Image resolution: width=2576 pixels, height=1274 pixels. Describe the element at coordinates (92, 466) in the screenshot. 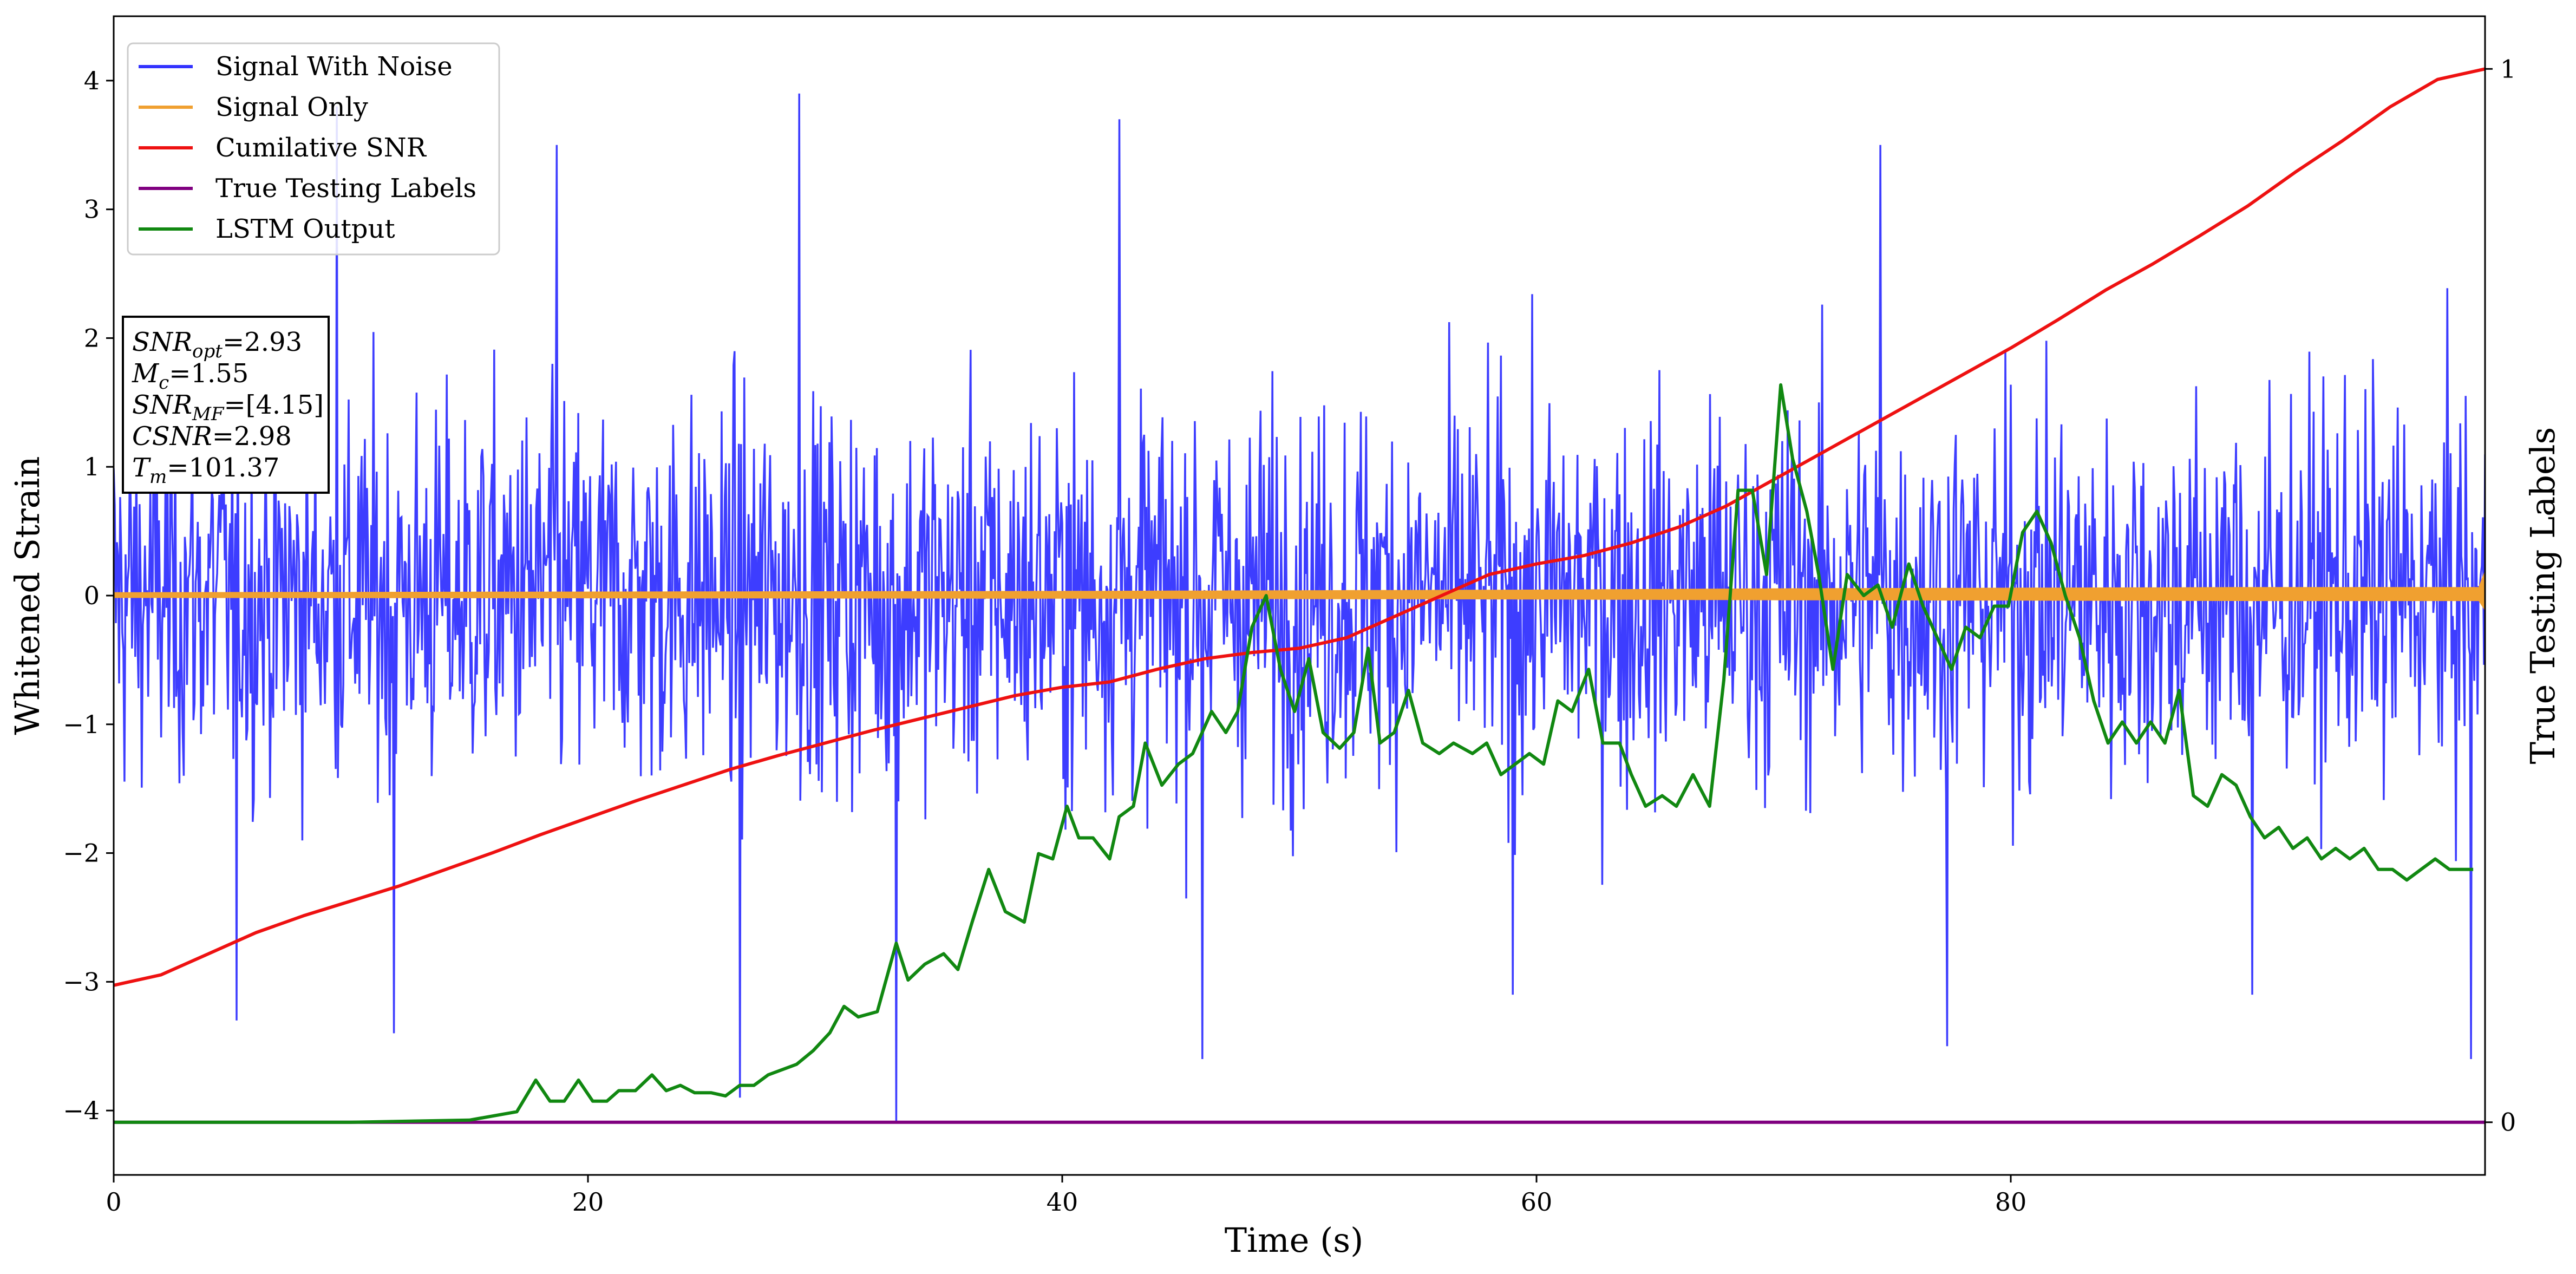

I see `y-tick-label: 1` at that location.